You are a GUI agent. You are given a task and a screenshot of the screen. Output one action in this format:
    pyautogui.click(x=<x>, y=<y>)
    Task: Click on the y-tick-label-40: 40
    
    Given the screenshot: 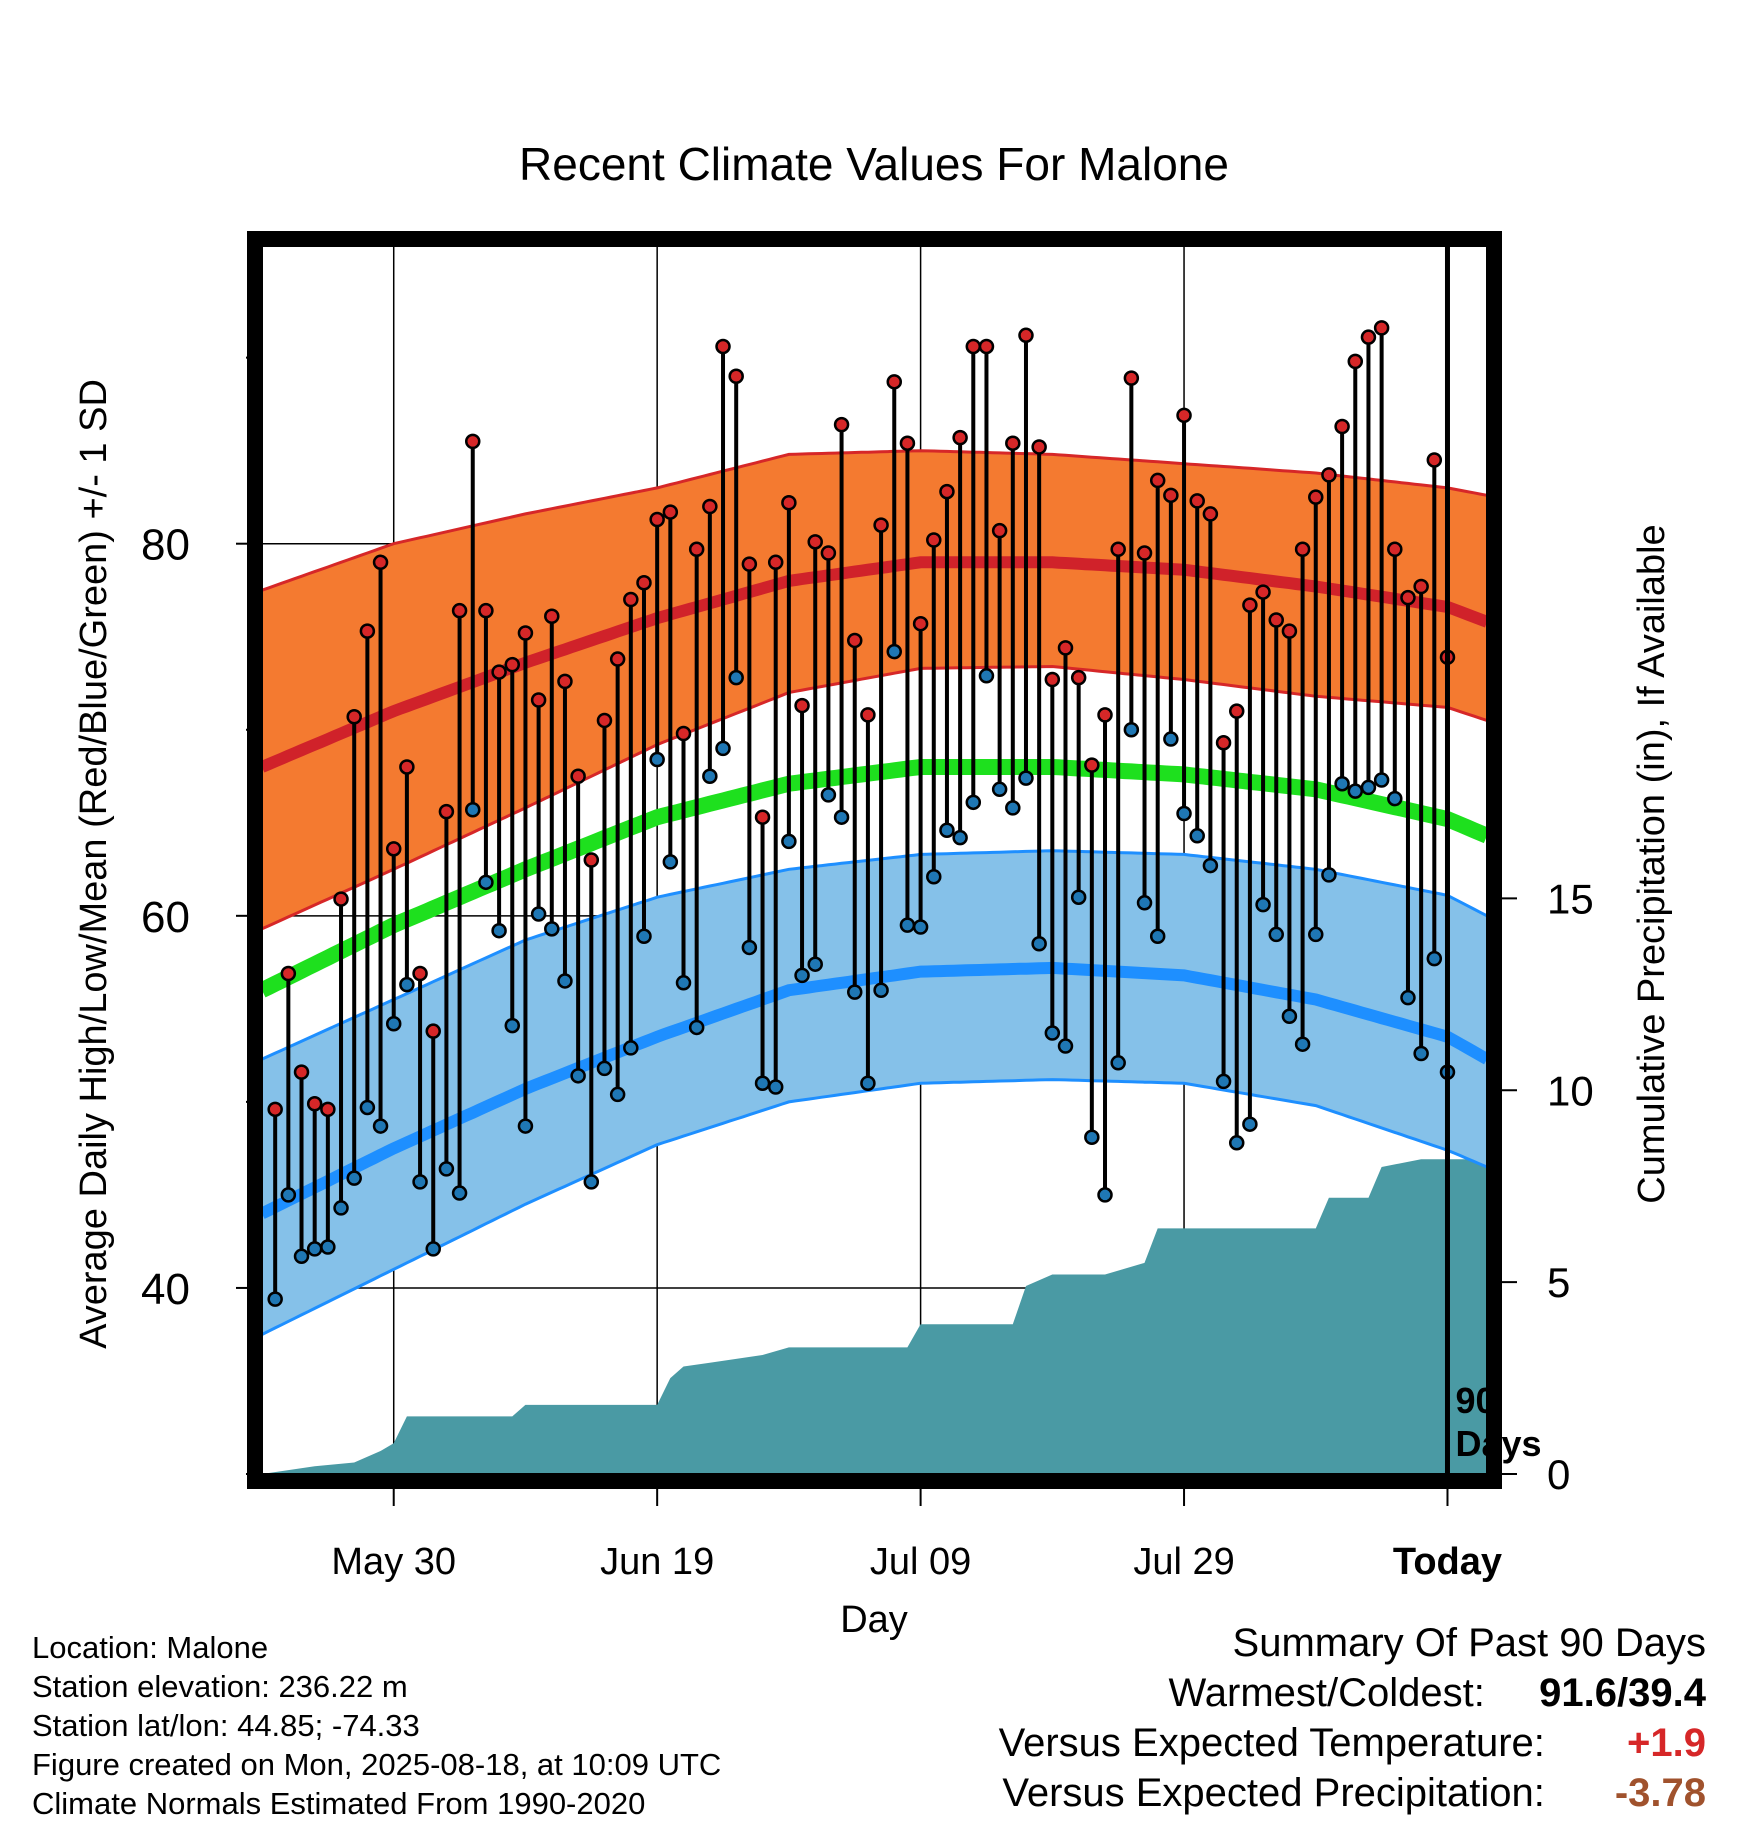 What is the action you would take?
    pyautogui.click(x=165, y=1289)
    